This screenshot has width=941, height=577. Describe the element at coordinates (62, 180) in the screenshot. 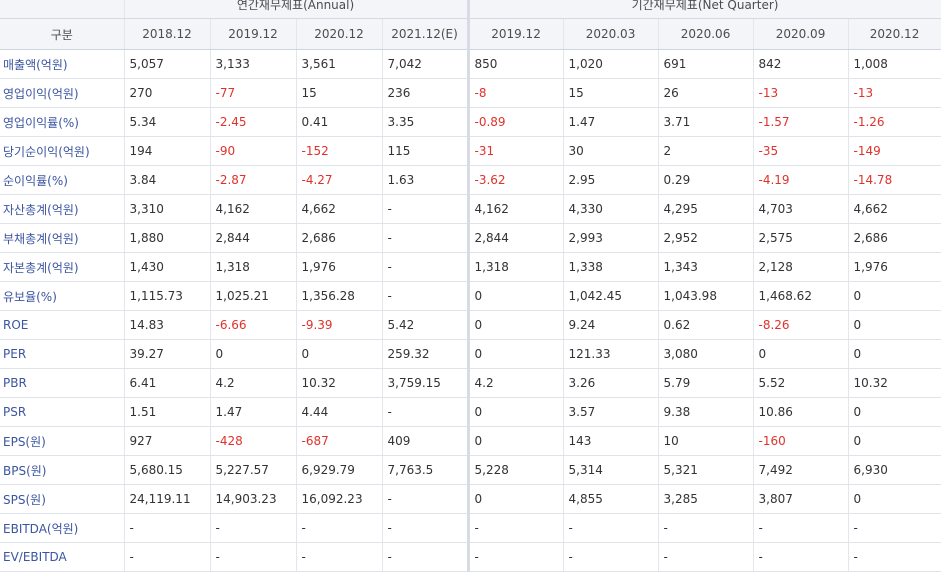

I see `row-label: 순이익률(%)` at that location.